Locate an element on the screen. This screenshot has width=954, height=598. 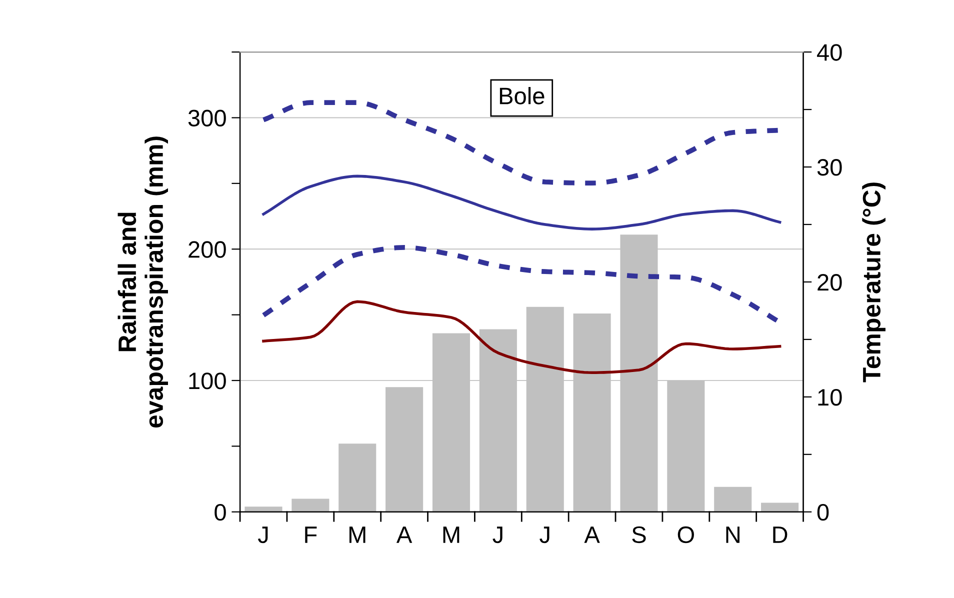
y-tick-label: 0 is located at coordinates (220, 512).